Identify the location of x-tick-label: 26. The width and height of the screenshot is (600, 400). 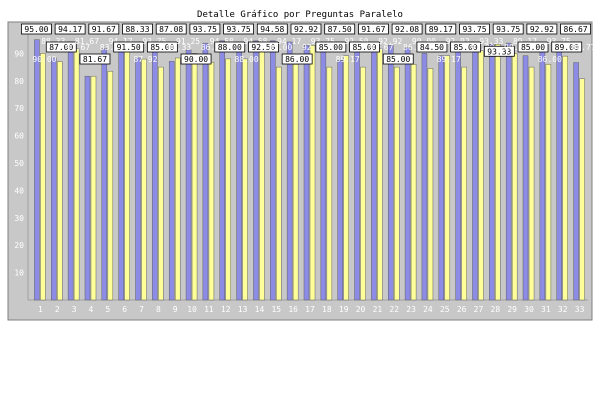
(462, 309).